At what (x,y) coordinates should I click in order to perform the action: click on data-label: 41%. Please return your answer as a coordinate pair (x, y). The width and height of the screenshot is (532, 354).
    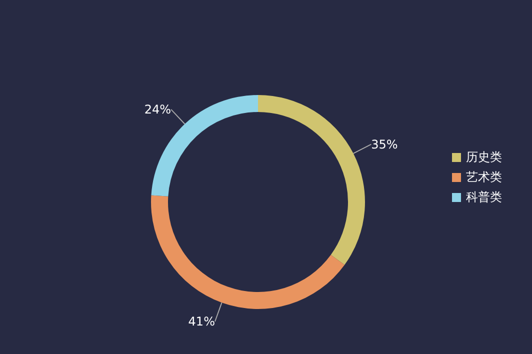
    Looking at the image, I should click on (201, 321).